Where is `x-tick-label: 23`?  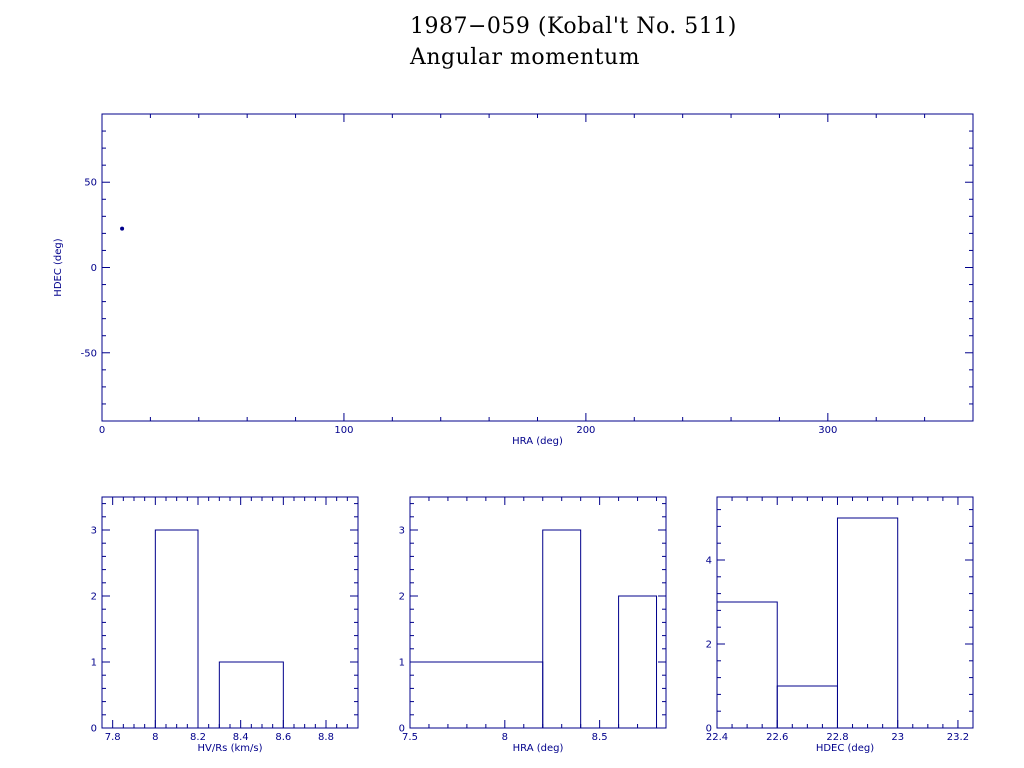
x-tick-label: 23 is located at coordinates (897, 737).